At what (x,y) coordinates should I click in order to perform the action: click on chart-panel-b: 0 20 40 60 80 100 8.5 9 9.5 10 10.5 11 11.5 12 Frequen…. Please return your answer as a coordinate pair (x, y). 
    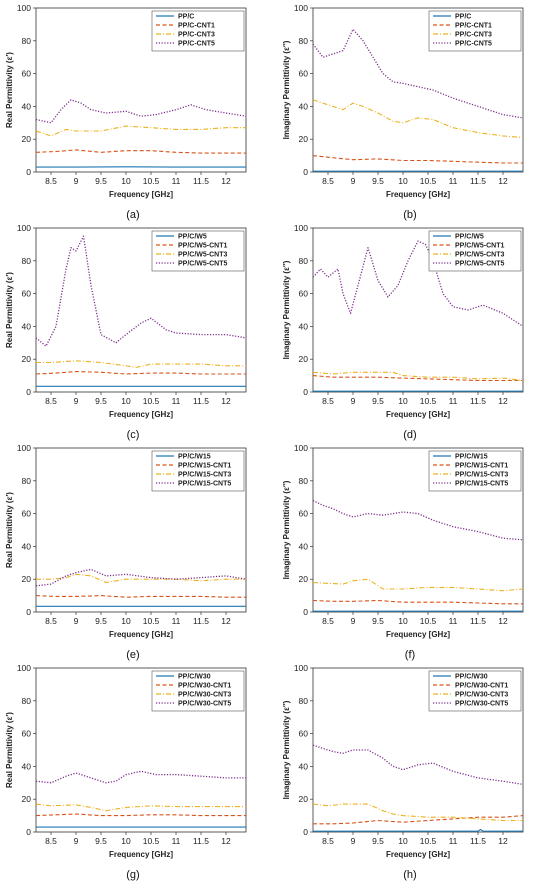
    Looking at the image, I should click on (403, 112).